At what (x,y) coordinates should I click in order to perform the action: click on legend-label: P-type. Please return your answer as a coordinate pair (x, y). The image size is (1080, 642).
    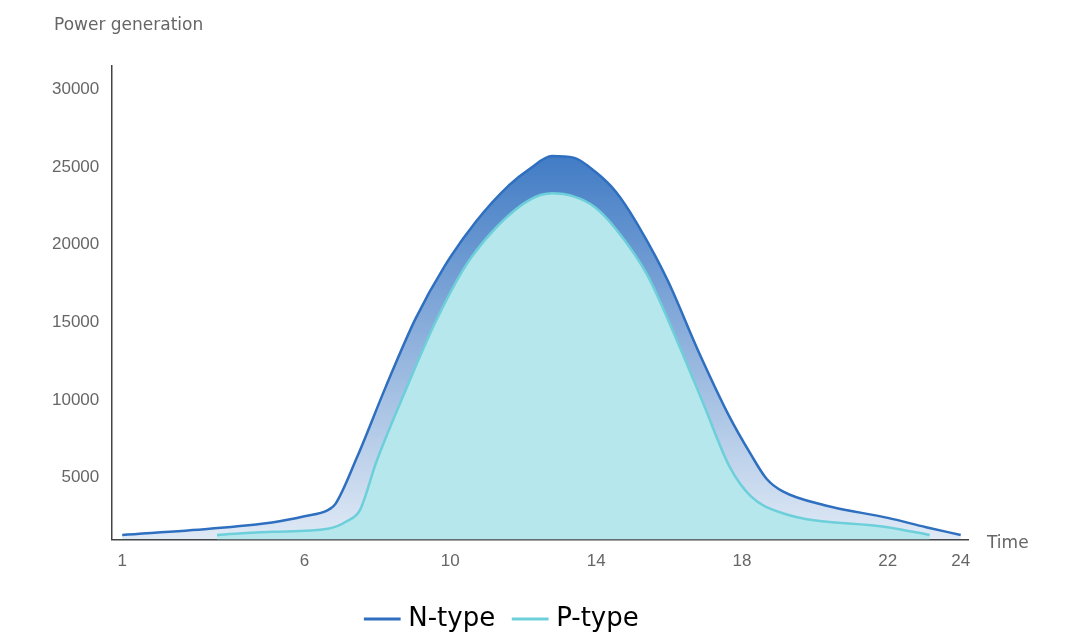
    Looking at the image, I should click on (597, 616).